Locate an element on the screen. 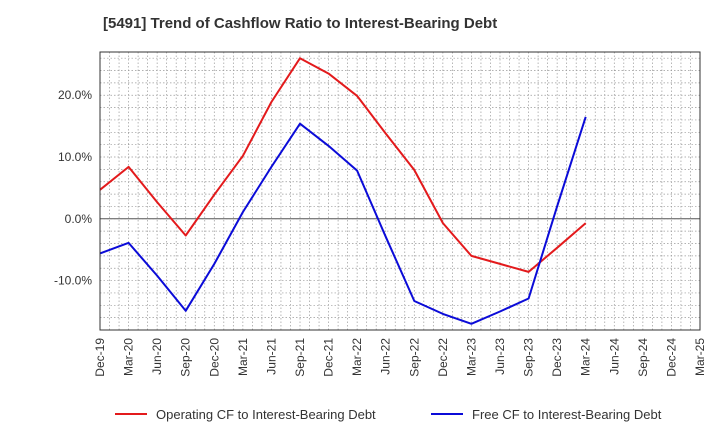 This screenshot has height=445, width=720. x-tick-label: Dec-22 is located at coordinates (443, 357).